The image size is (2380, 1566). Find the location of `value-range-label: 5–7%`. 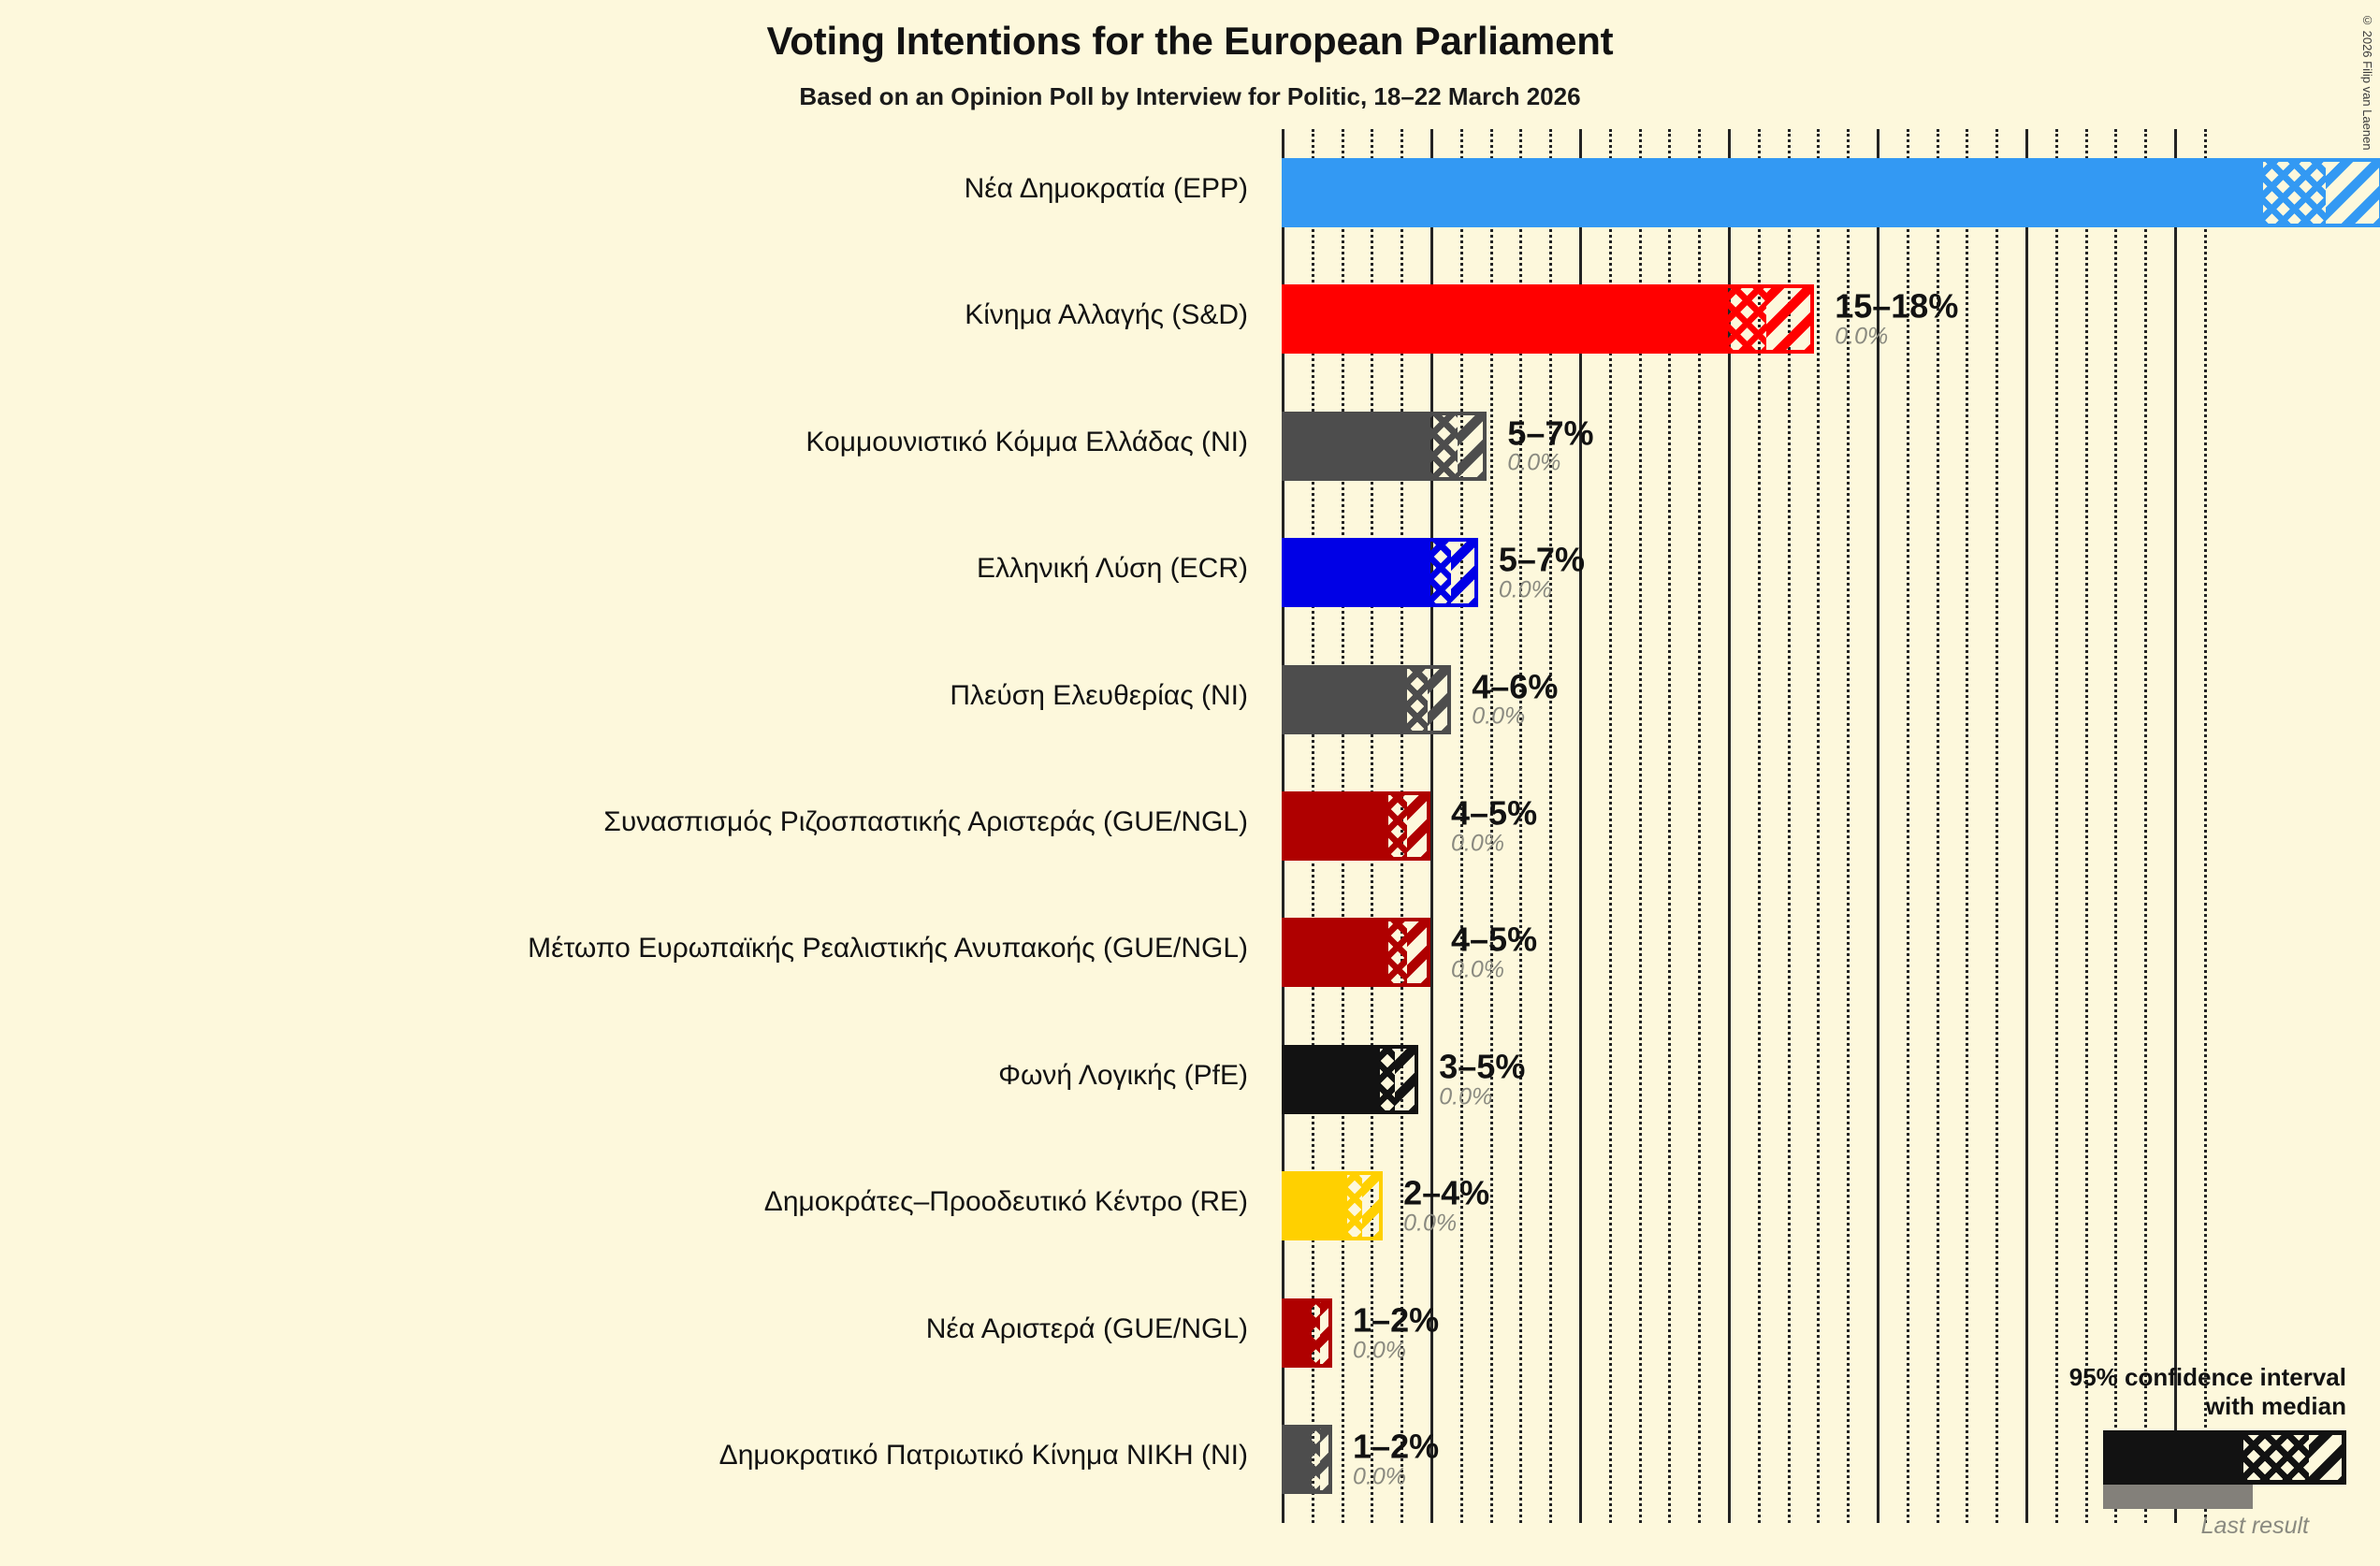

value-range-label: 5–7% is located at coordinates (1550, 432).